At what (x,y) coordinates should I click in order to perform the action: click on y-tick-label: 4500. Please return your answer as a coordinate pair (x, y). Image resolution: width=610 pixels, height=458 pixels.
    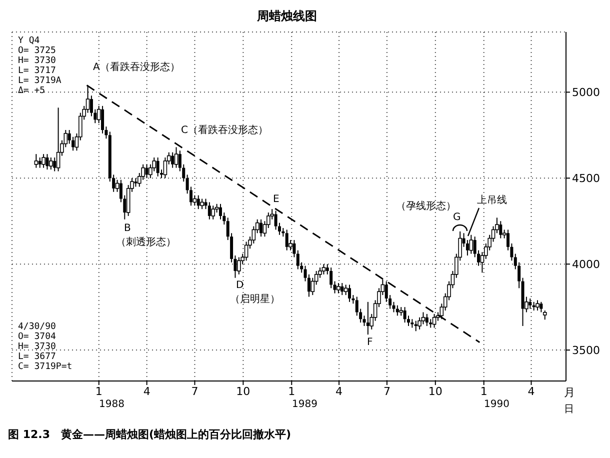
    Looking at the image, I should click on (586, 179).